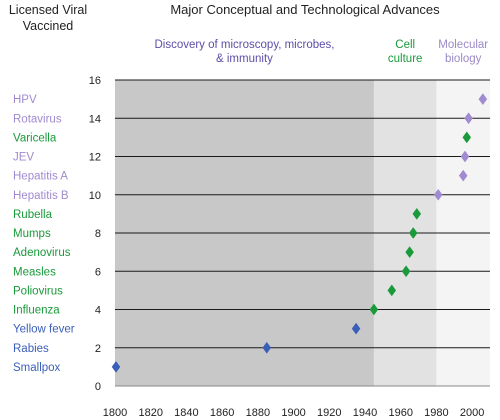 This screenshot has width=500, height=420. What do you see at coordinates (95, 81) in the screenshot?
I see `y-tick-label-16: 16` at bounding box center [95, 81].